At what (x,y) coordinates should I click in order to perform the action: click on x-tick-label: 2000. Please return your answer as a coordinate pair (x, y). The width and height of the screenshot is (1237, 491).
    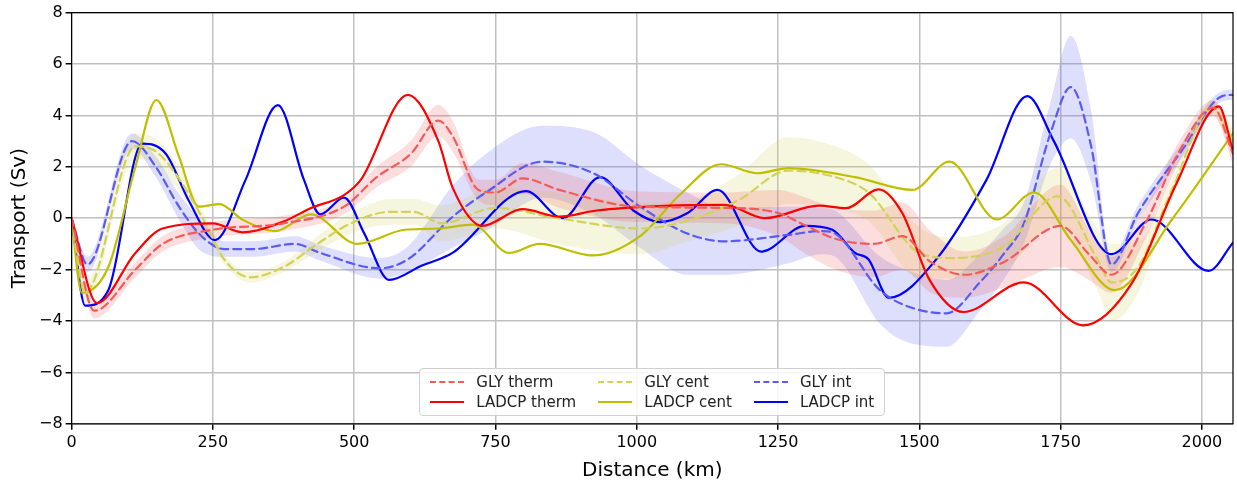
    Looking at the image, I should click on (1202, 441).